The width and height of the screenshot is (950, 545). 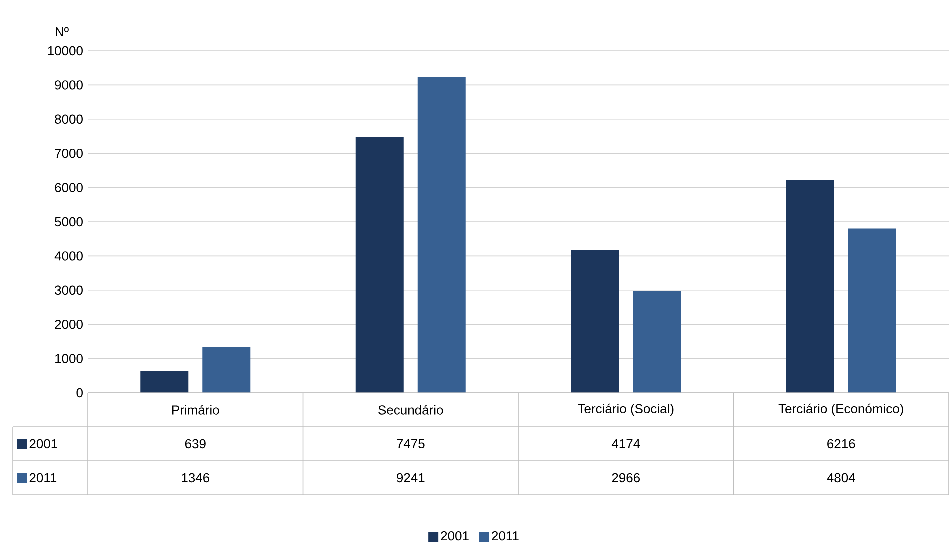 I want to click on data-label: 4804, so click(x=841, y=478).